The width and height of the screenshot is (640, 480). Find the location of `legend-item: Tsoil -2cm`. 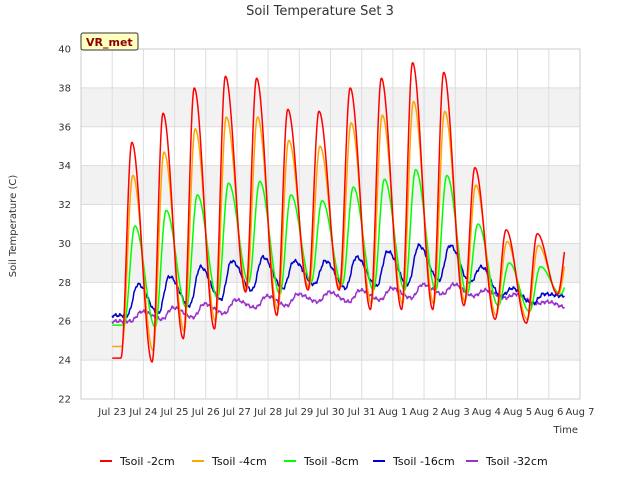

legend-item: Tsoil -2cm is located at coordinates (137, 461).